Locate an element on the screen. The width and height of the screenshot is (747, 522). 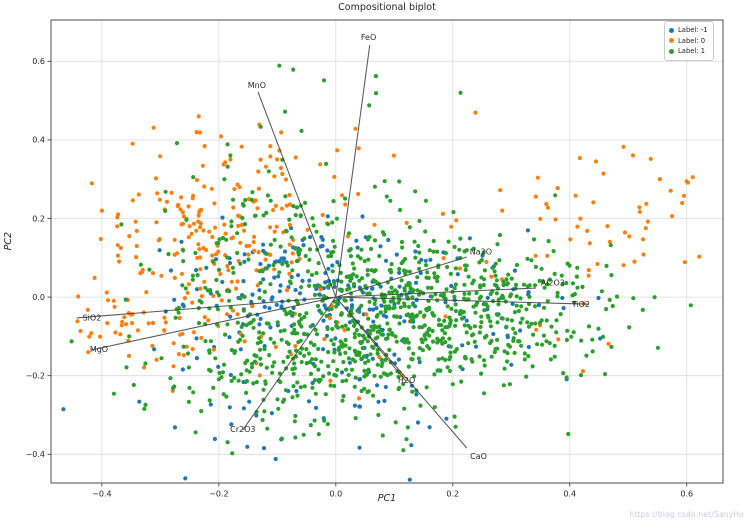
y-tick-label: −0.2 is located at coordinates (35, 376).